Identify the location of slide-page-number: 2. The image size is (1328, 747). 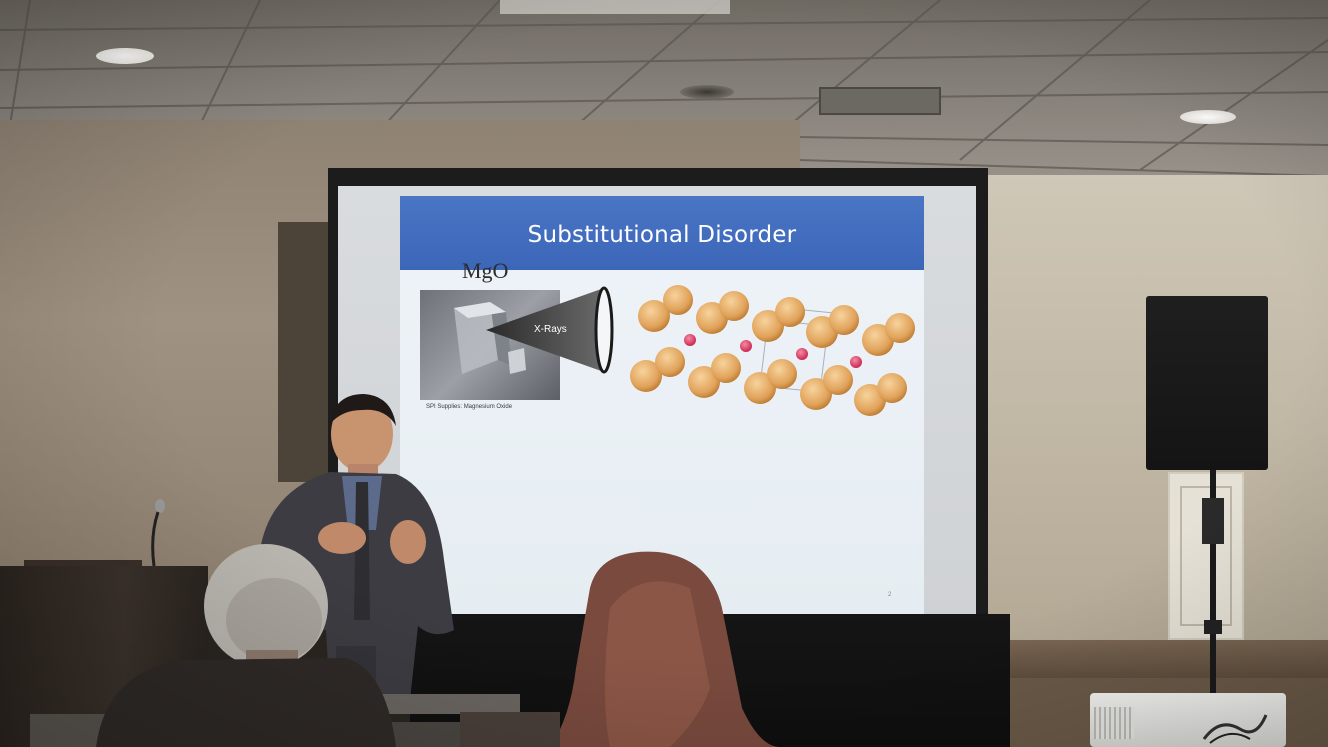
(890, 595).